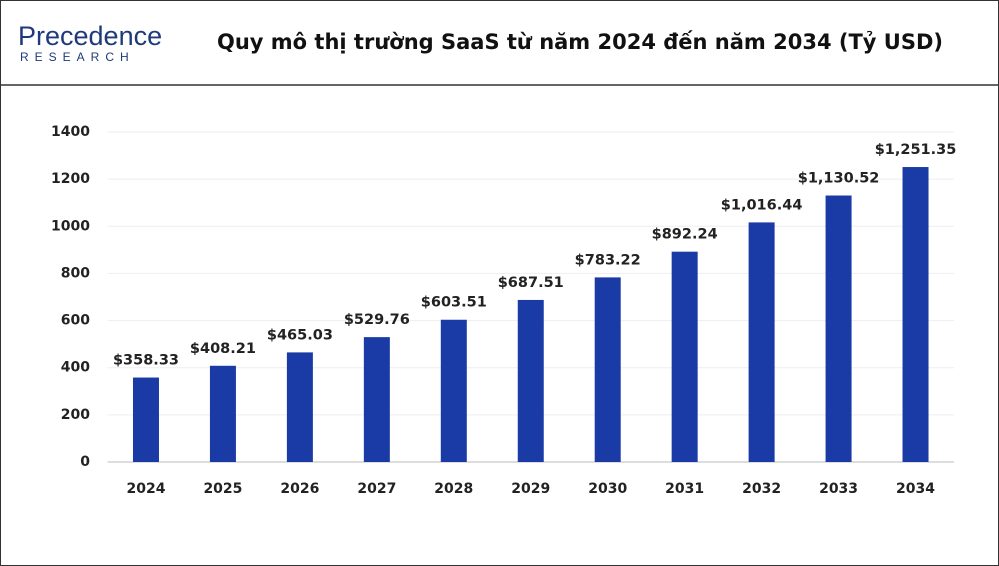 The width and height of the screenshot is (999, 566). Describe the element at coordinates (222, 489) in the screenshot. I see `x-tick-label: 2025` at that location.